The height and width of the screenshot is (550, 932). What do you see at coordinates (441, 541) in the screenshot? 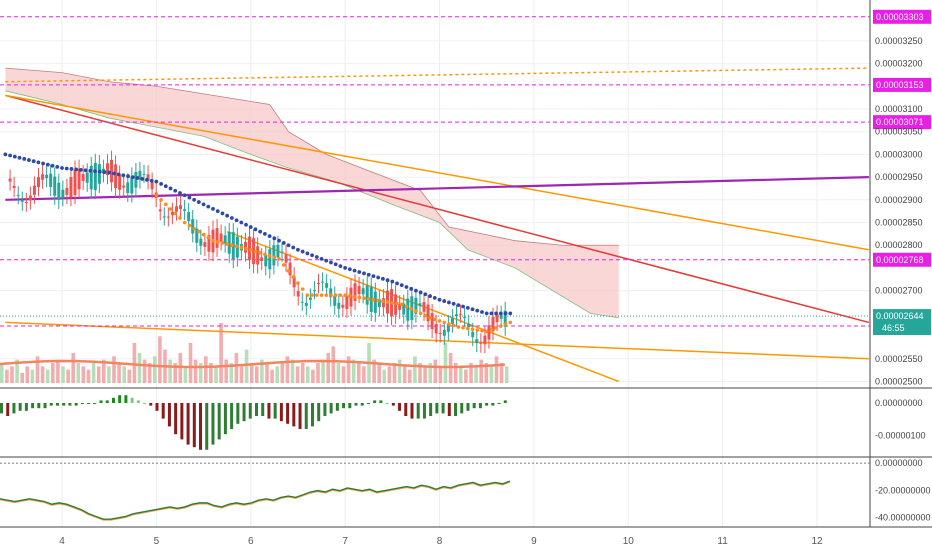
I see `time-axis: 4 5 6 7 8 9 10 11 12` at bounding box center [441, 541].